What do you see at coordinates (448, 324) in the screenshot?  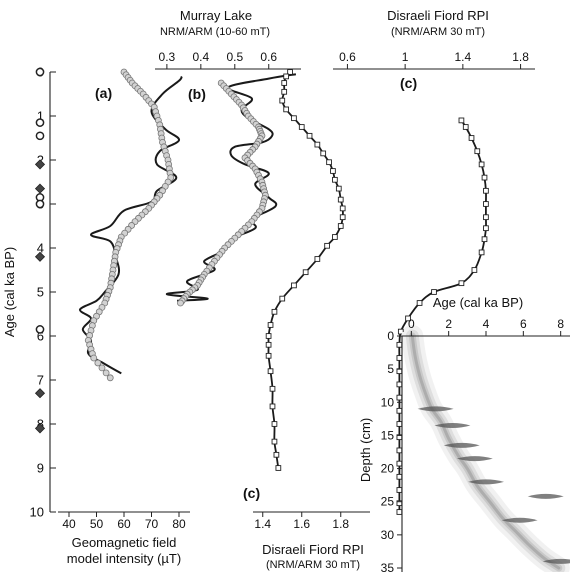 I see `inset-x-tick-label: 2` at bounding box center [448, 324].